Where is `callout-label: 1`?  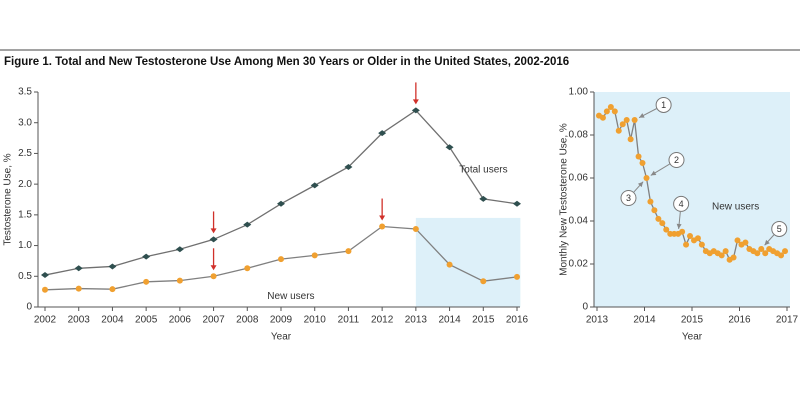
callout-label: 1 is located at coordinates (663, 105).